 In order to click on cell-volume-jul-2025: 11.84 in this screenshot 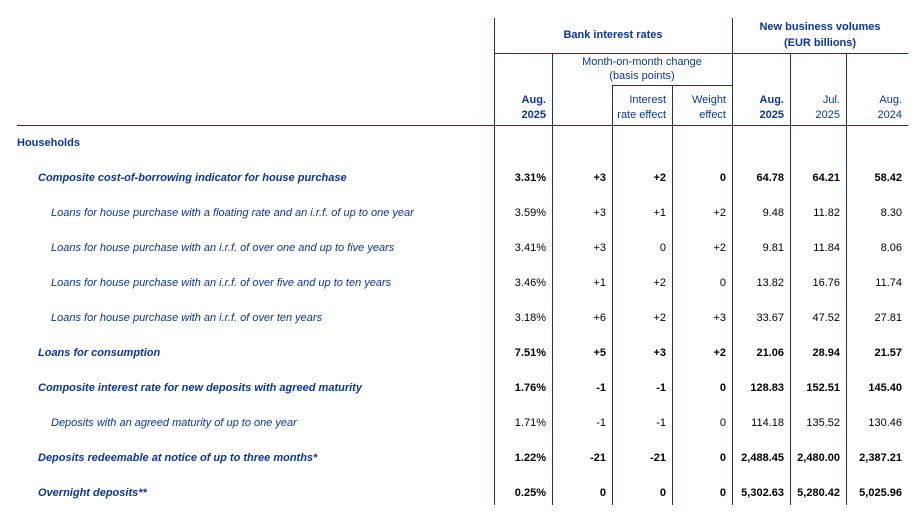, I will do `click(826, 247)`.